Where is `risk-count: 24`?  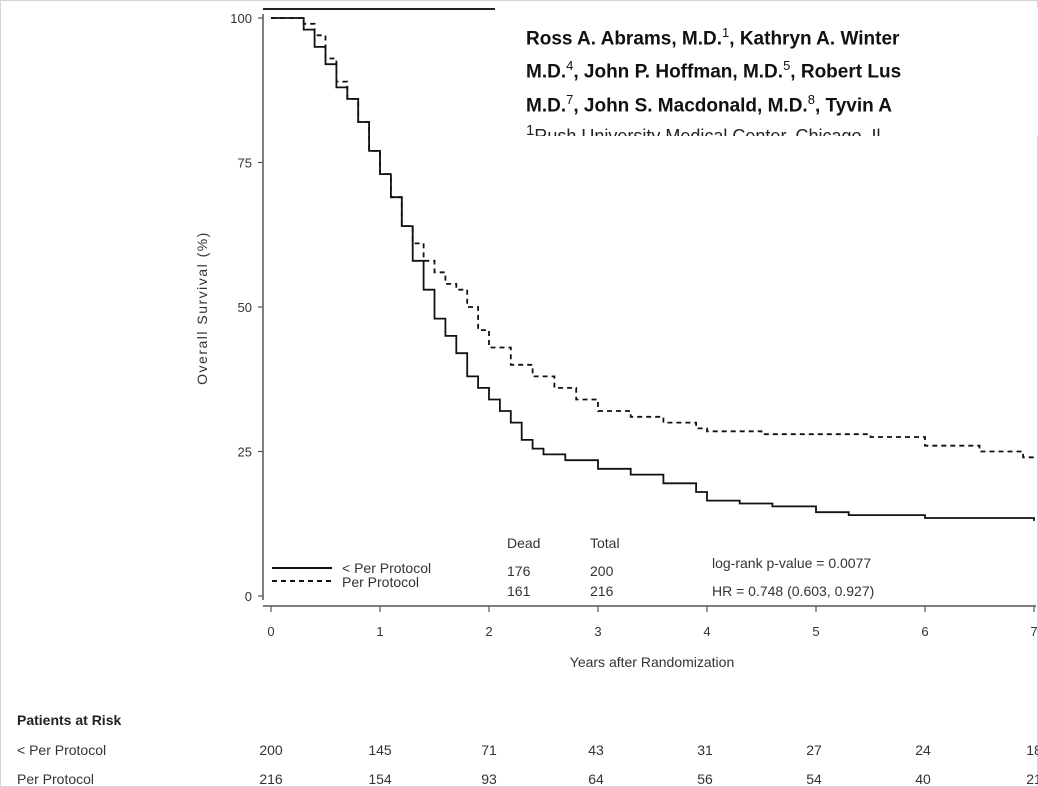
risk-count: 24 is located at coordinates (923, 750).